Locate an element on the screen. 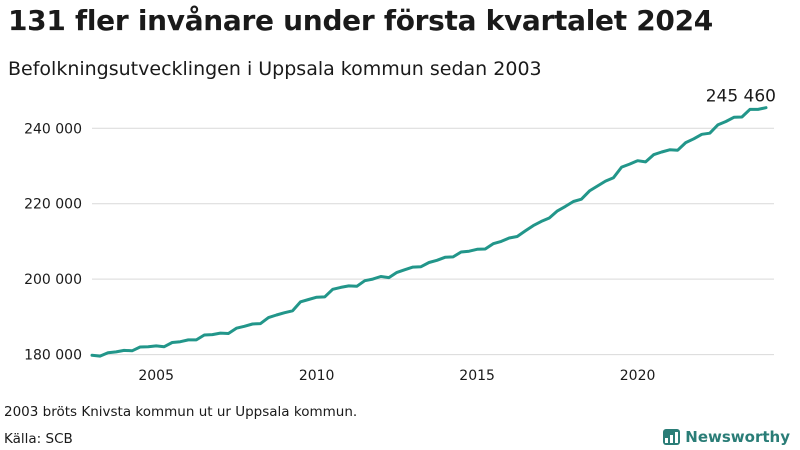 Image resolution: width=800 pixels, height=450 pixels. y-tick-label: 220 000 is located at coordinates (53, 205).